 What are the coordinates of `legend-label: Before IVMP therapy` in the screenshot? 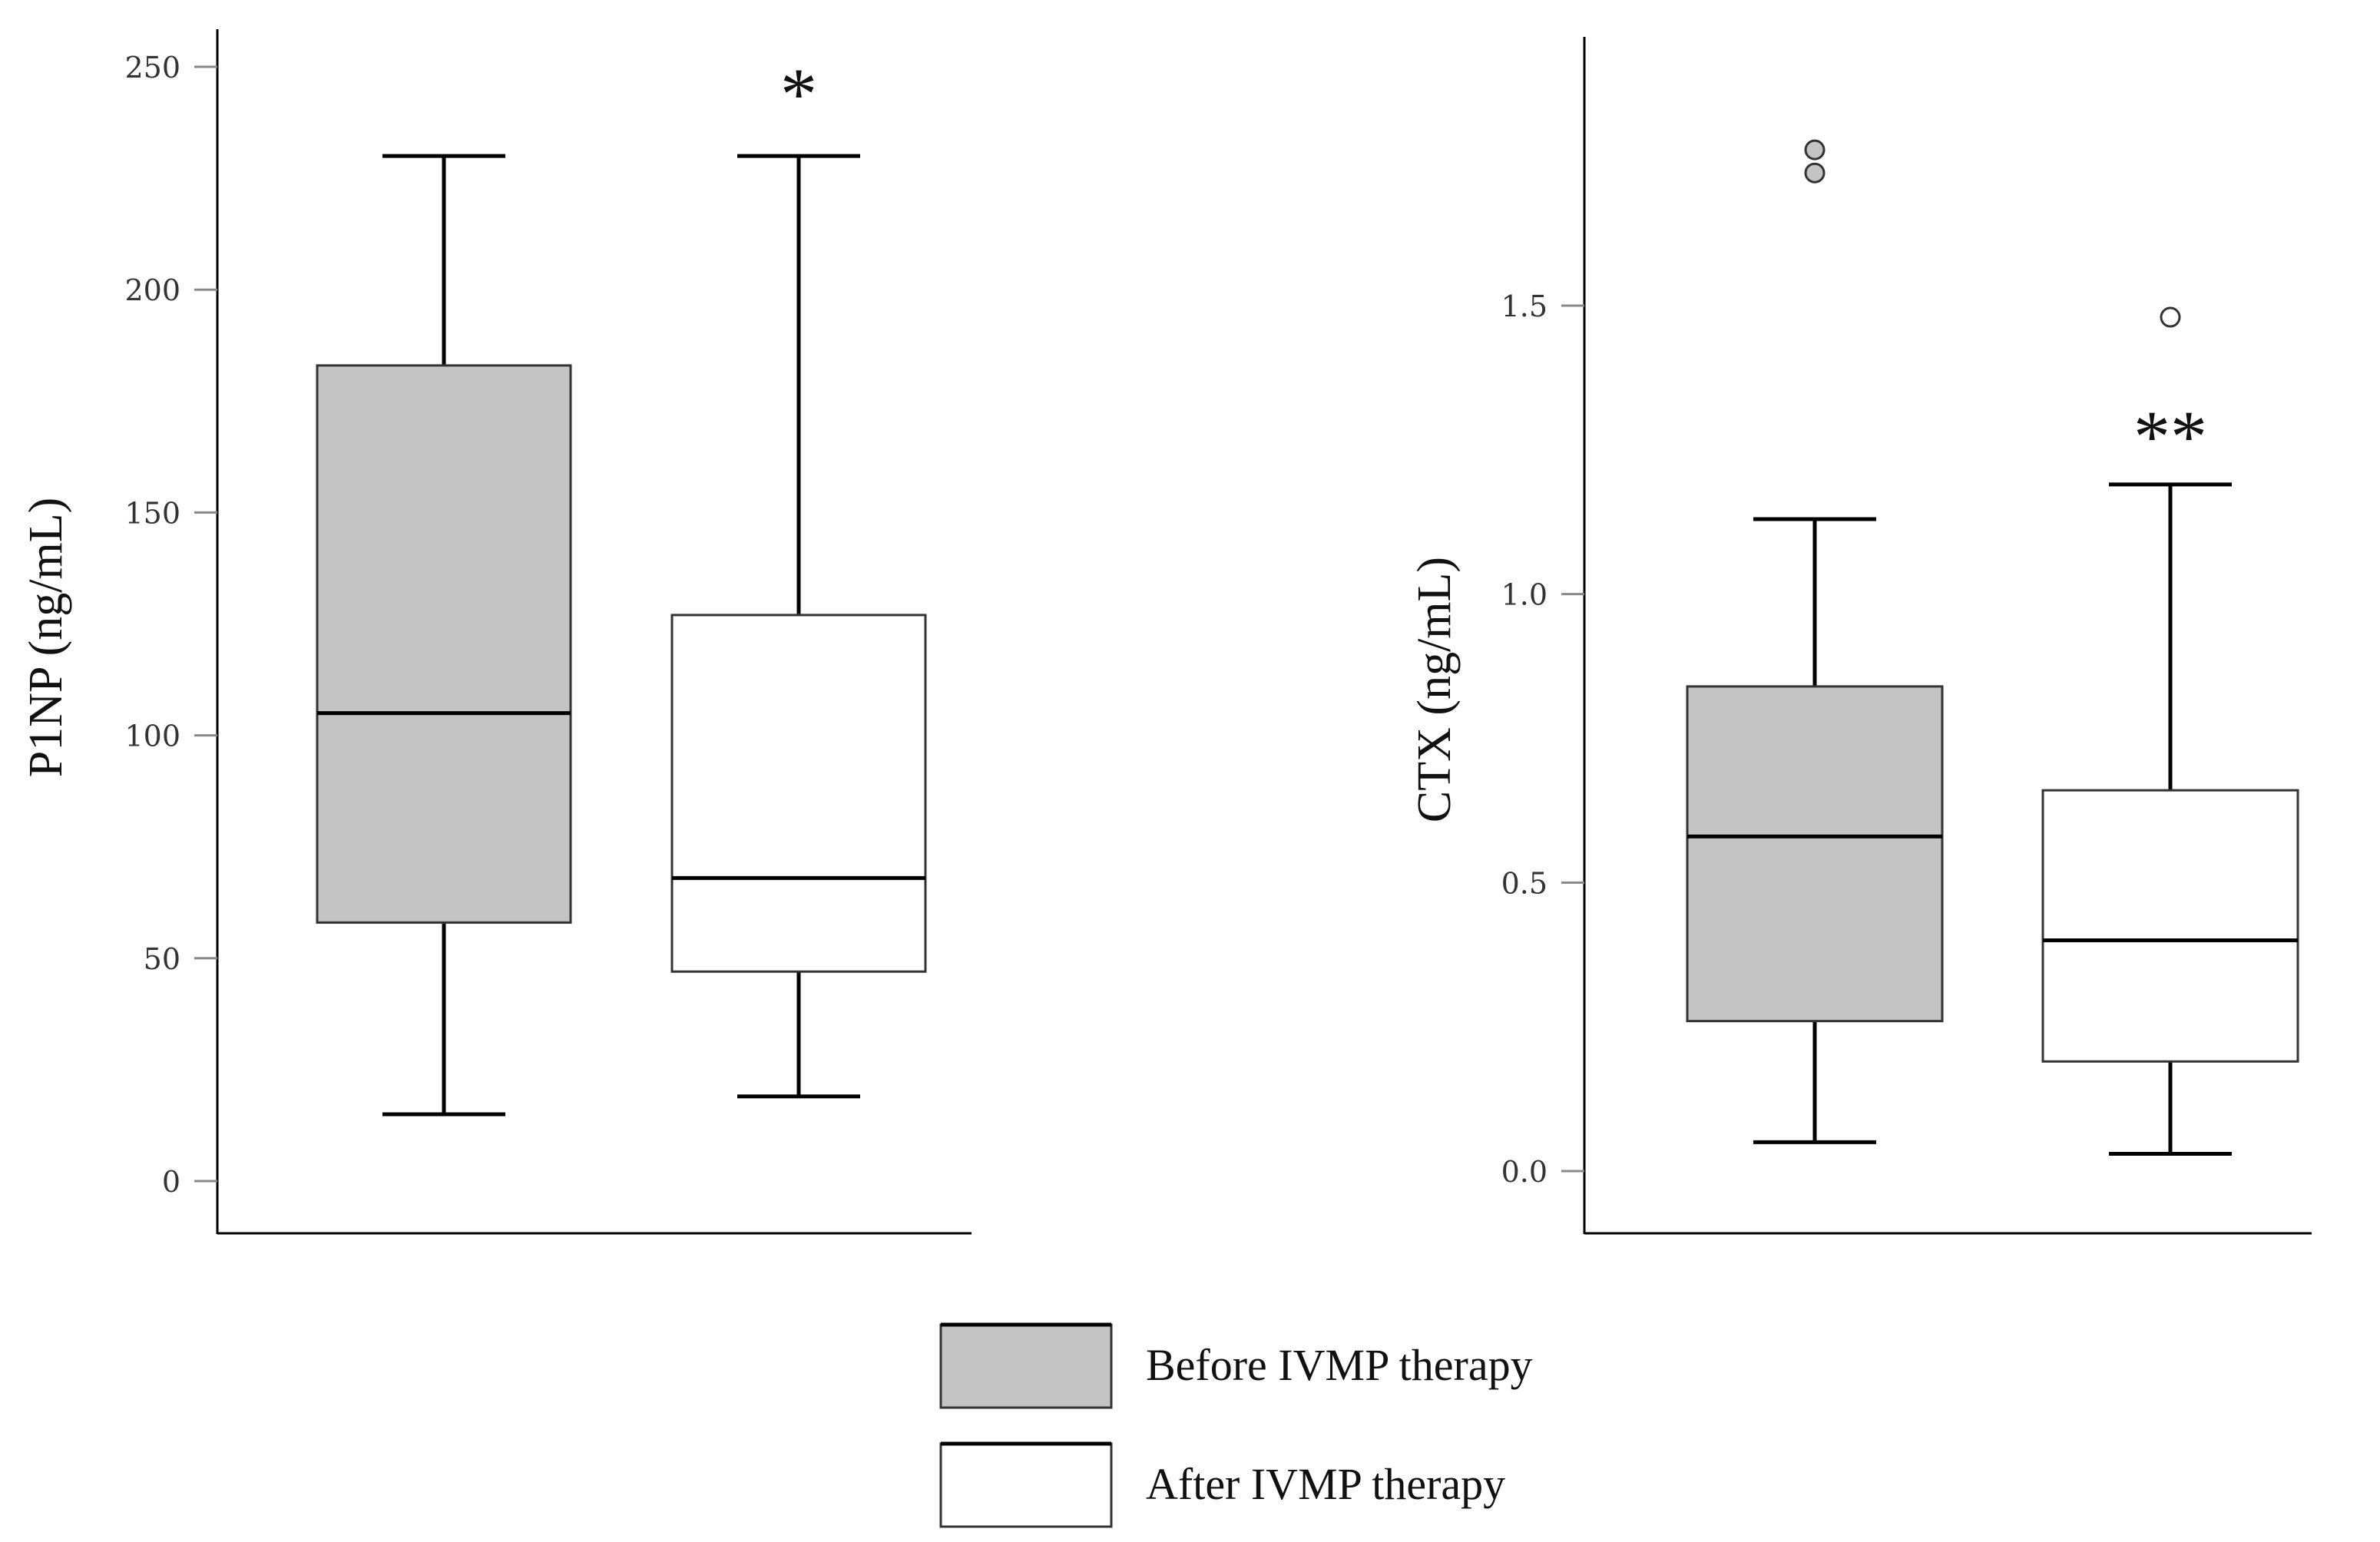 It's located at (1339, 1365).